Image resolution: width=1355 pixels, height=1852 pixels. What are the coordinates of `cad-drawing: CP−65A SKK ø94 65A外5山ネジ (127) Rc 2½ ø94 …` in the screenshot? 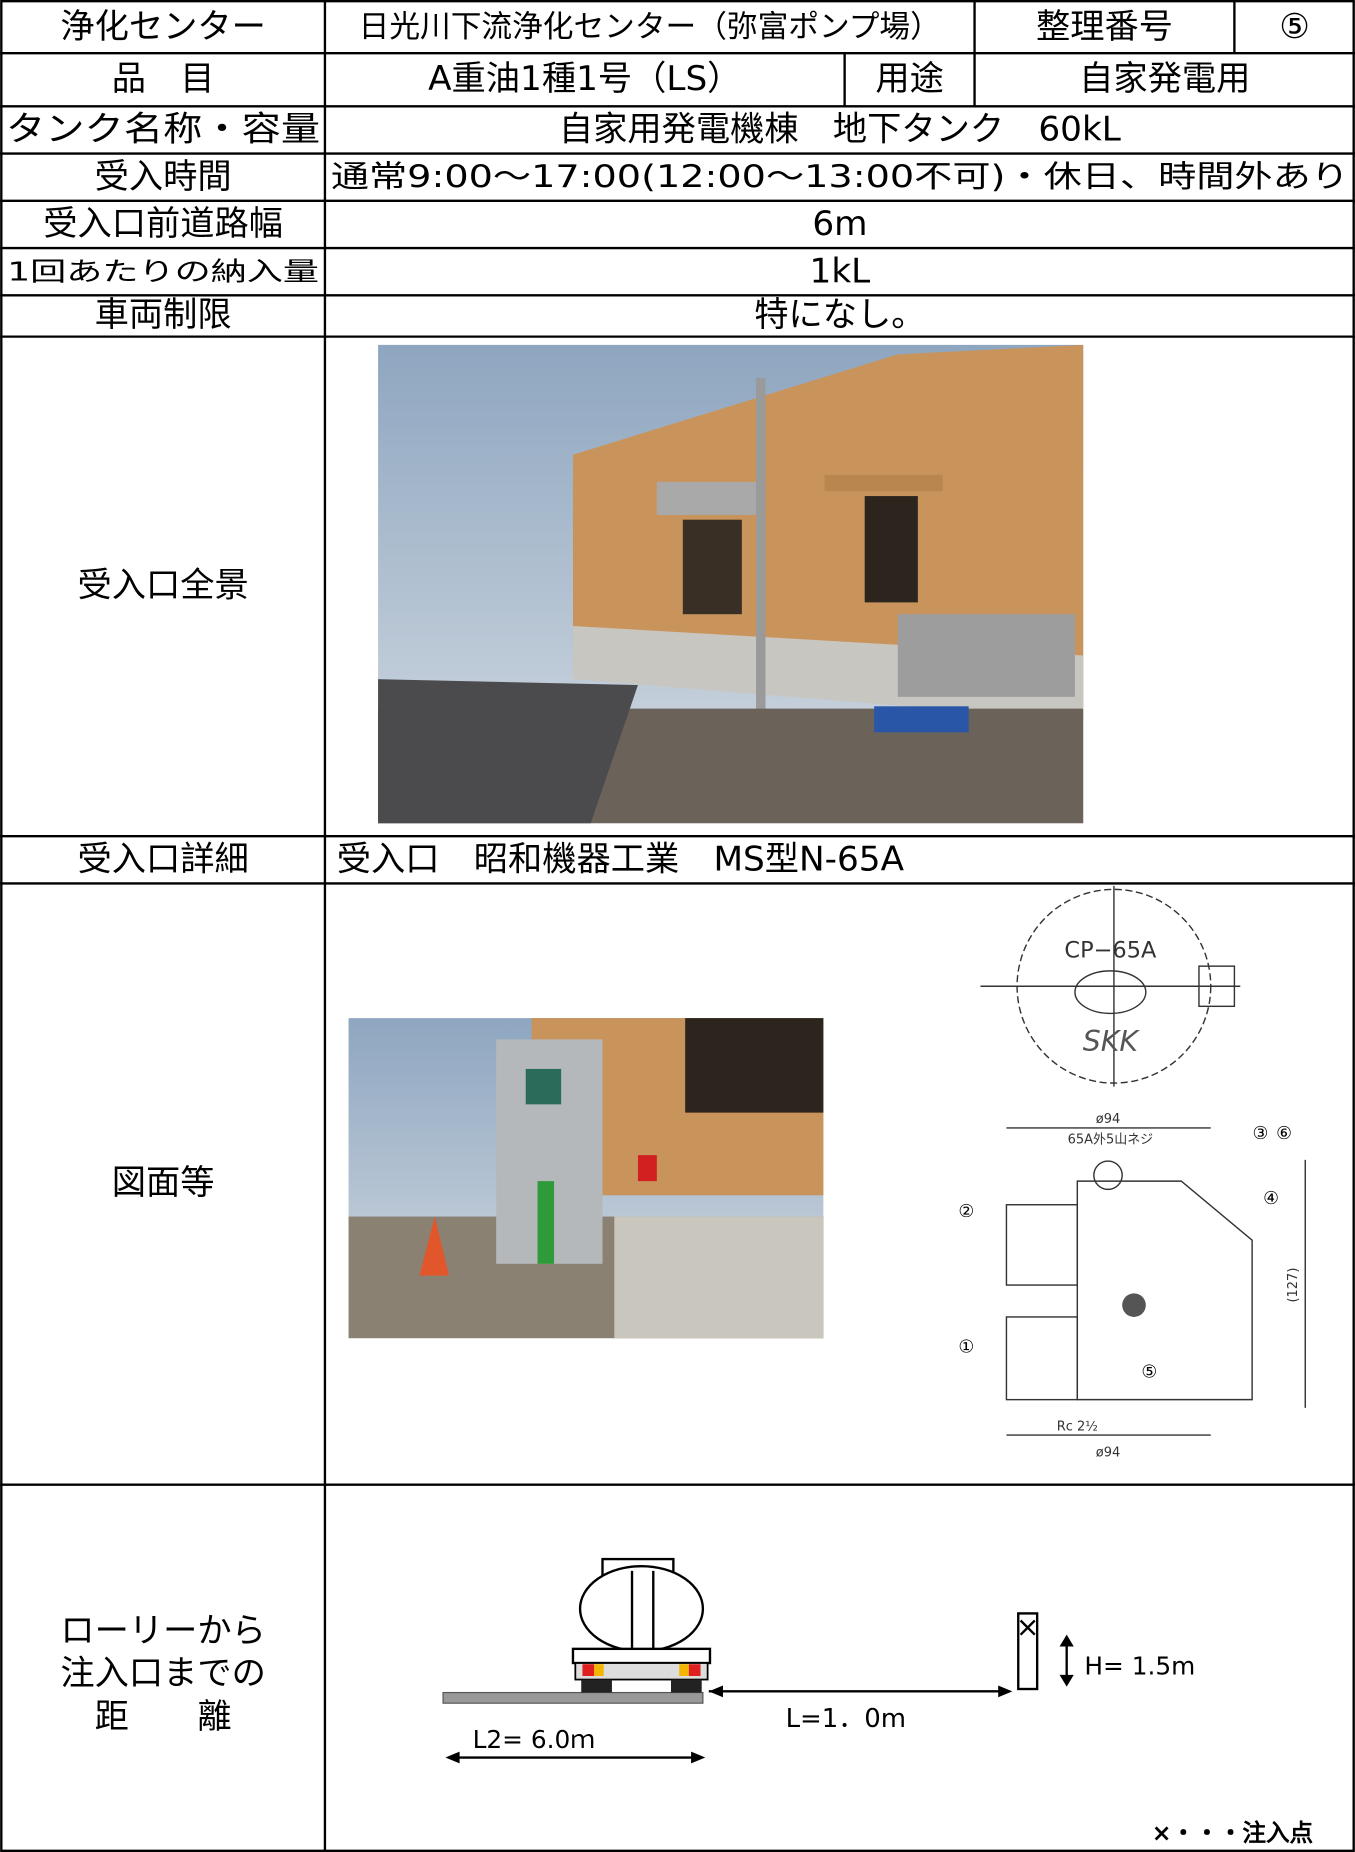 It's located at (1132, 1172).